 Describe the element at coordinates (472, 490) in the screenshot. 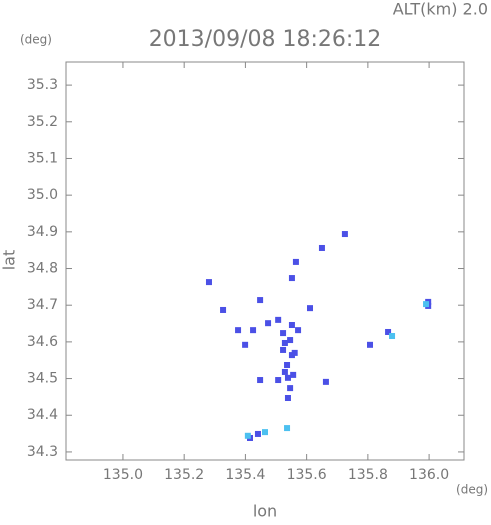

I see `x-unit: (deg)` at that location.